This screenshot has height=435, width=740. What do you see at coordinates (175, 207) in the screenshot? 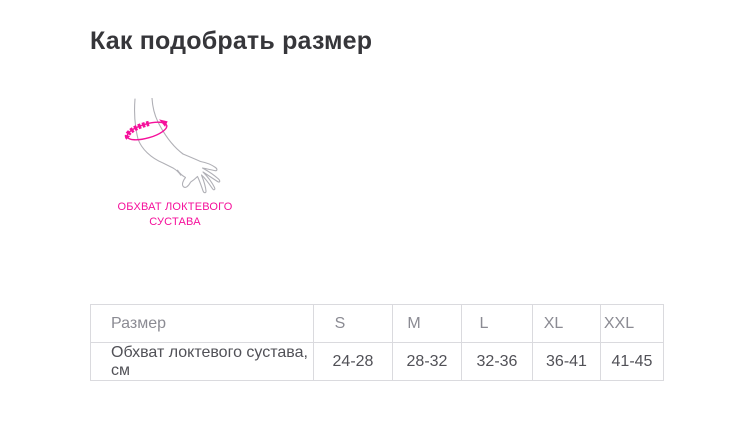
I see `measurement-caption-line1: ОБХВАТ ЛОКТЕВОГО` at bounding box center [175, 207].